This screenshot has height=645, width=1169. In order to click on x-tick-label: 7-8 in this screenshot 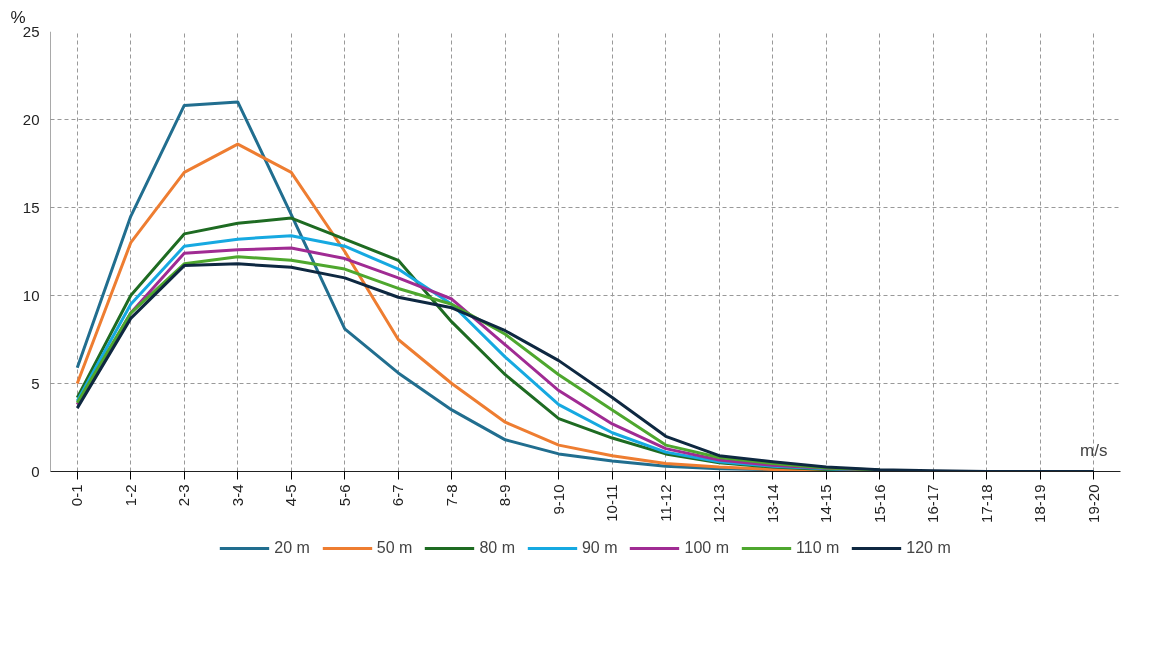, I will do `click(451, 495)`.